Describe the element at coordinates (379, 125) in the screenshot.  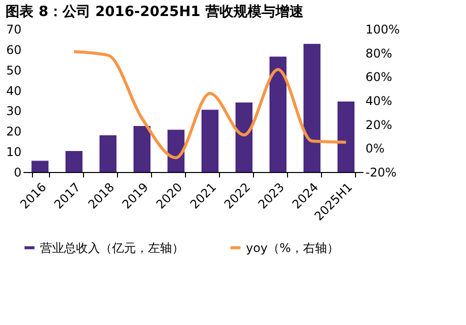
I see `y2-tick-label: 20%` at that location.